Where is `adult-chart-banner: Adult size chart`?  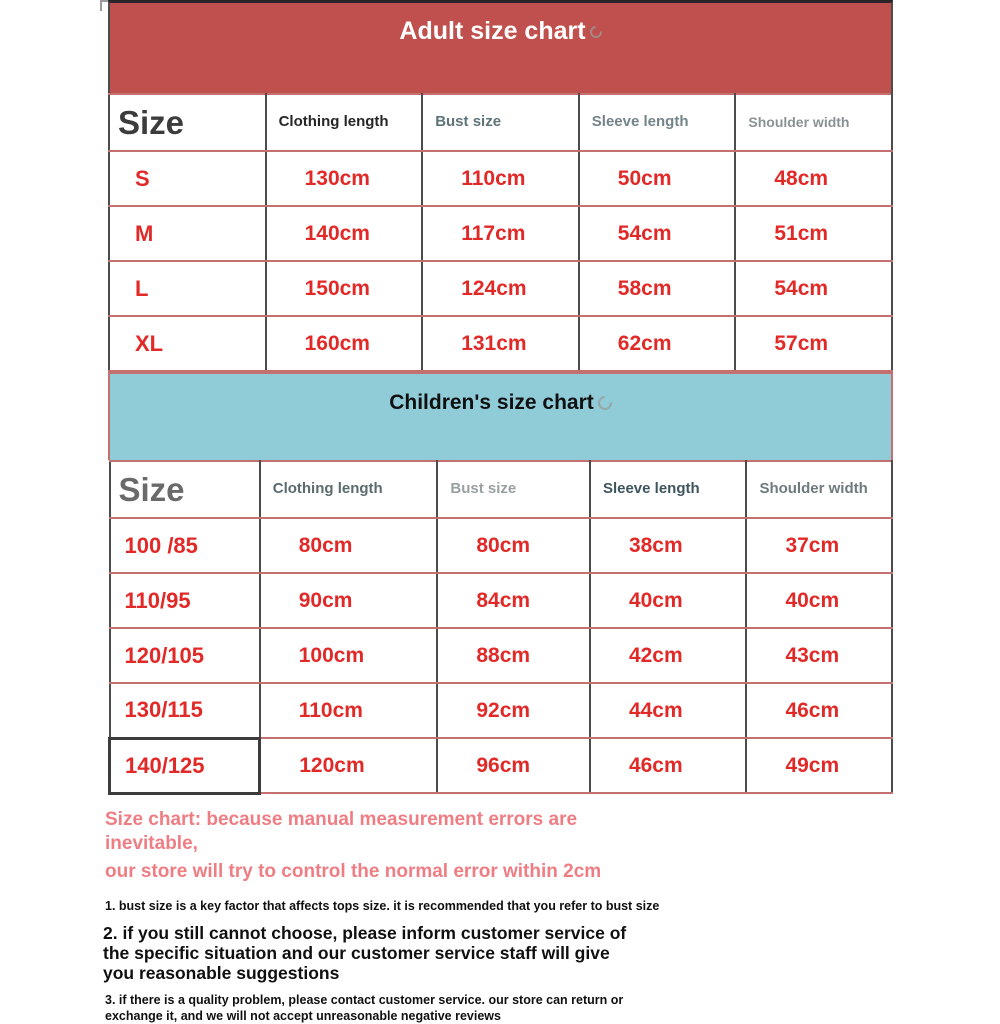
adult-chart-banner: Adult size chart is located at coordinates (500, 46).